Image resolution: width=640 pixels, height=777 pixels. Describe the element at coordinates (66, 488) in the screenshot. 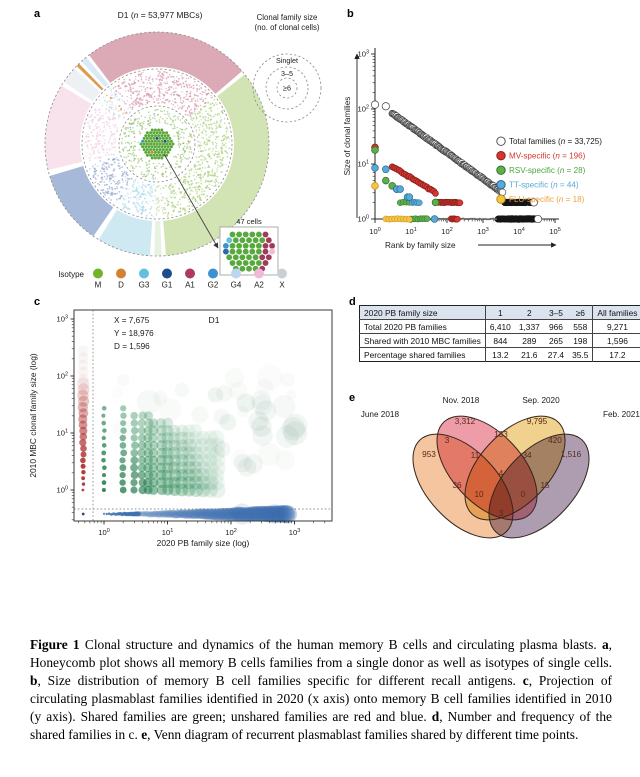

I see `tspan: 0` at that location.